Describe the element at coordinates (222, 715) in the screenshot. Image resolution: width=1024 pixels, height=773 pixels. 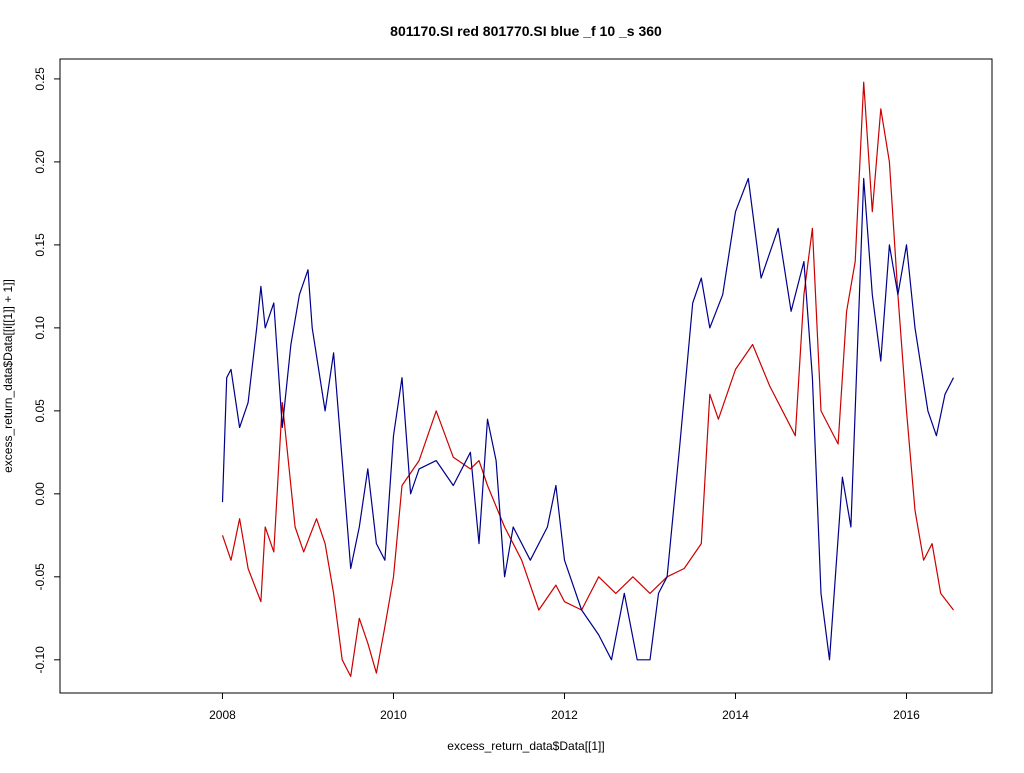
I see `x-tick-label: 2008` at that location.